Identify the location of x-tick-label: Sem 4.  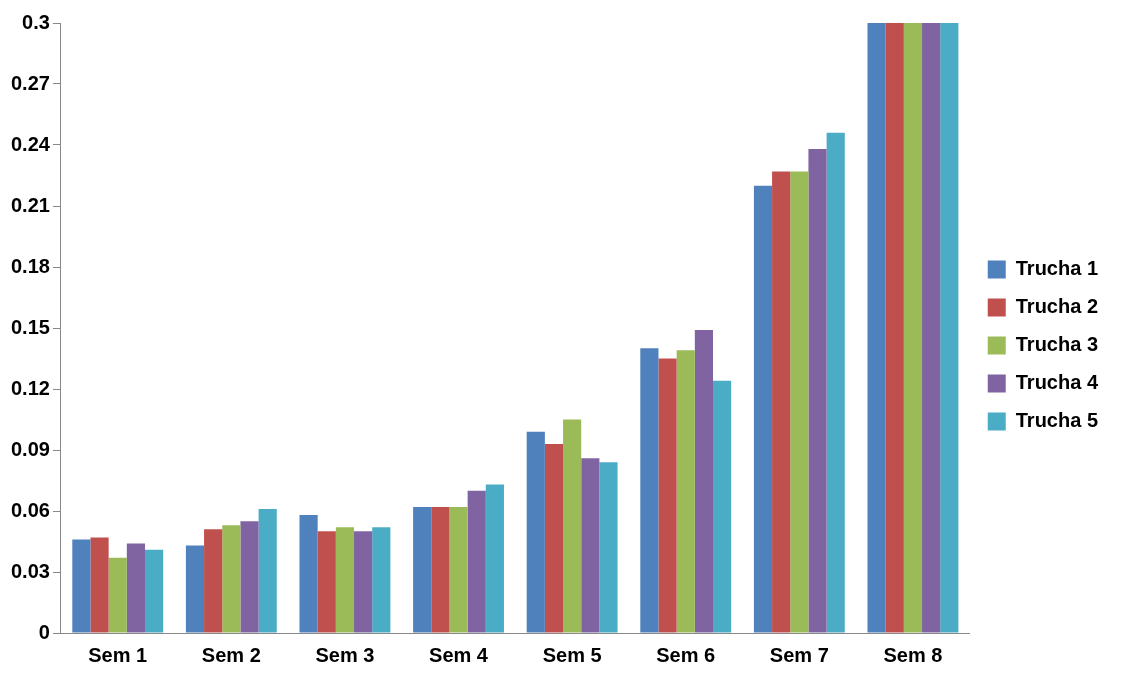
(459, 654).